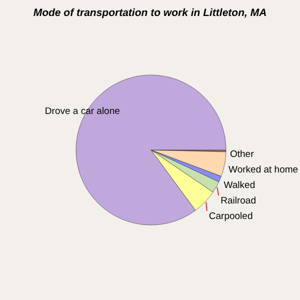  Describe the element at coordinates (150, 13) in the screenshot. I see `chart-title: Mode of transportation to work in Littleton, MA` at that location.